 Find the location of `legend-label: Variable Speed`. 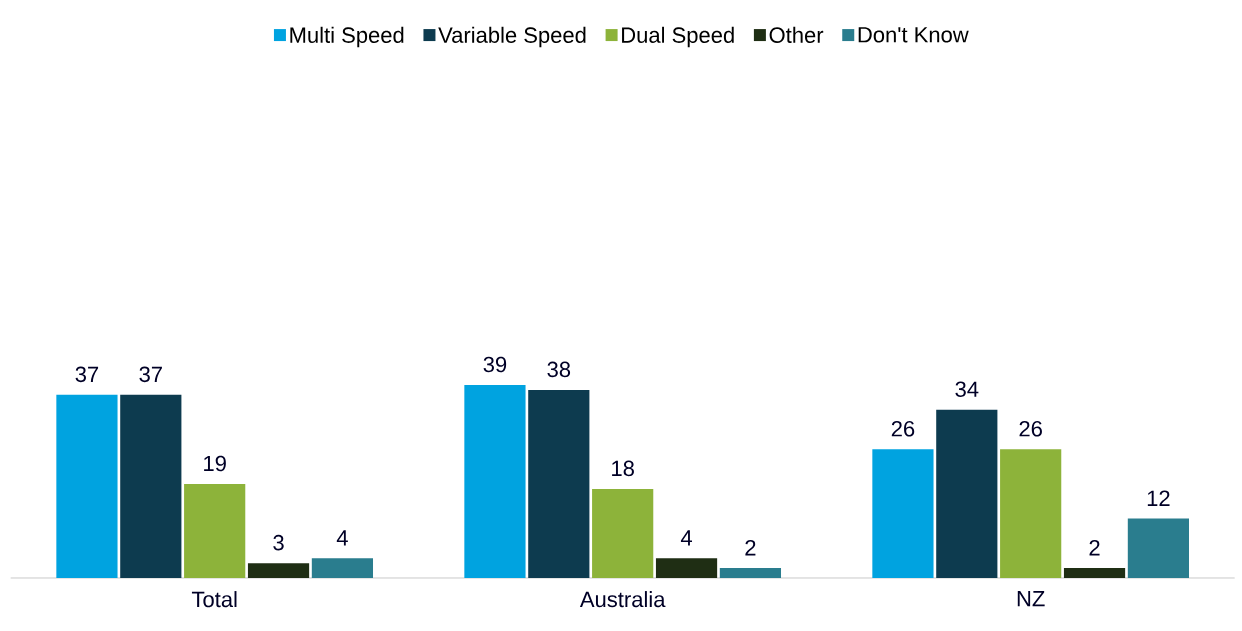

legend-label: Variable Speed is located at coordinates (512, 37).